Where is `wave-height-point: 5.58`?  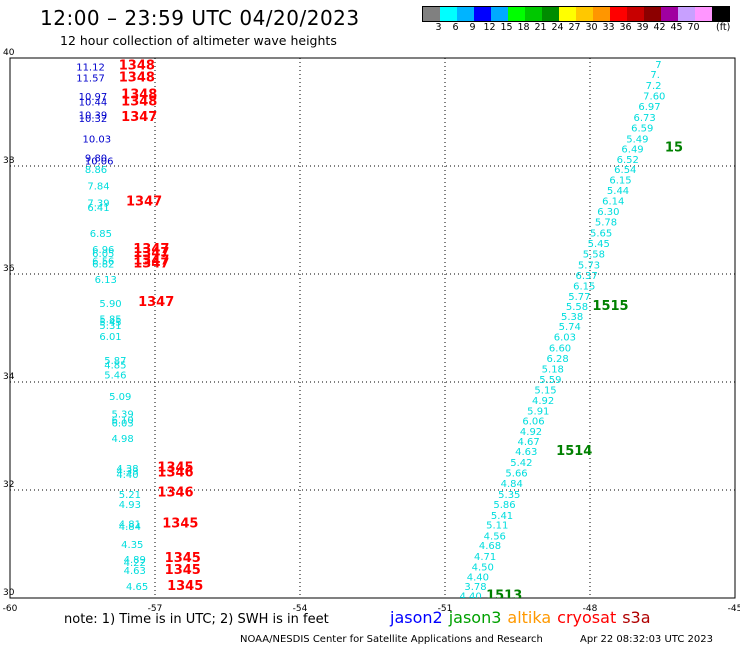
wave-height-point: 5.58 is located at coordinates (594, 254).